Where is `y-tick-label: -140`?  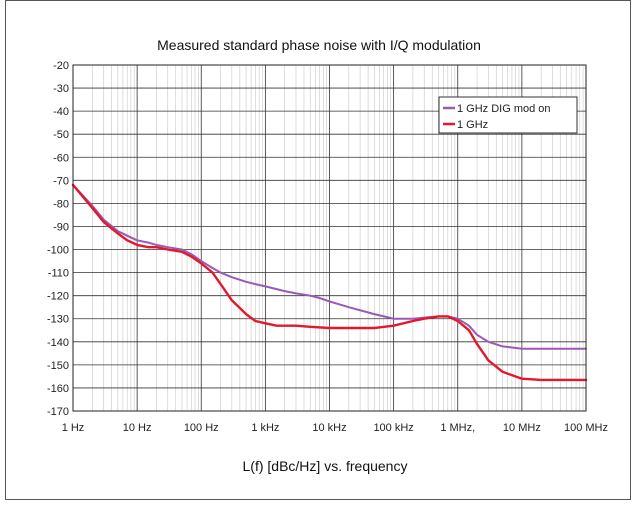 y-tick-label: -140 is located at coordinates (58, 343).